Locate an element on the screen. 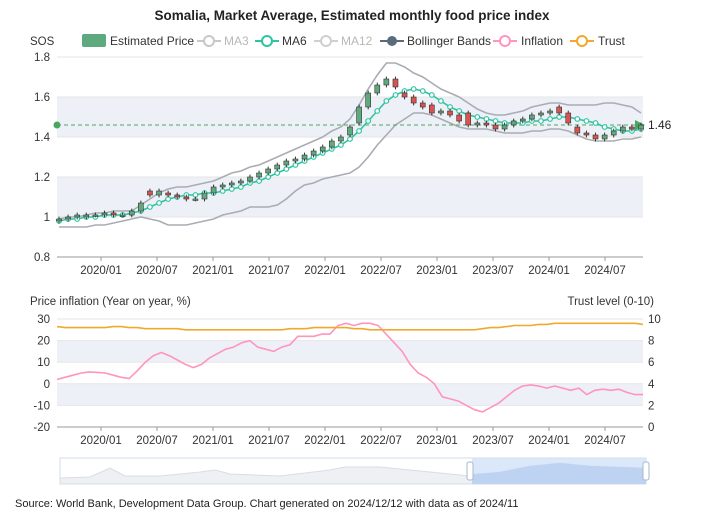  inflation-x-tick-label: 2024/01 is located at coordinates (549, 441).